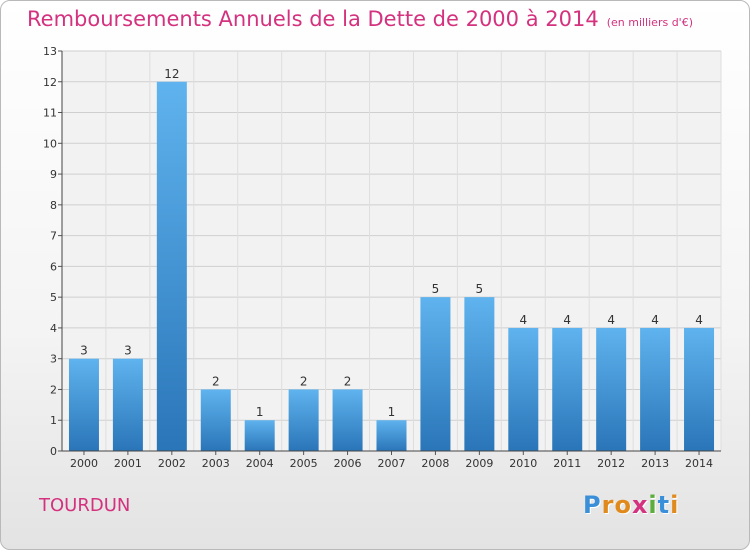  What do you see at coordinates (53, 174) in the screenshot?
I see `y-tick-label: 9` at bounding box center [53, 174].